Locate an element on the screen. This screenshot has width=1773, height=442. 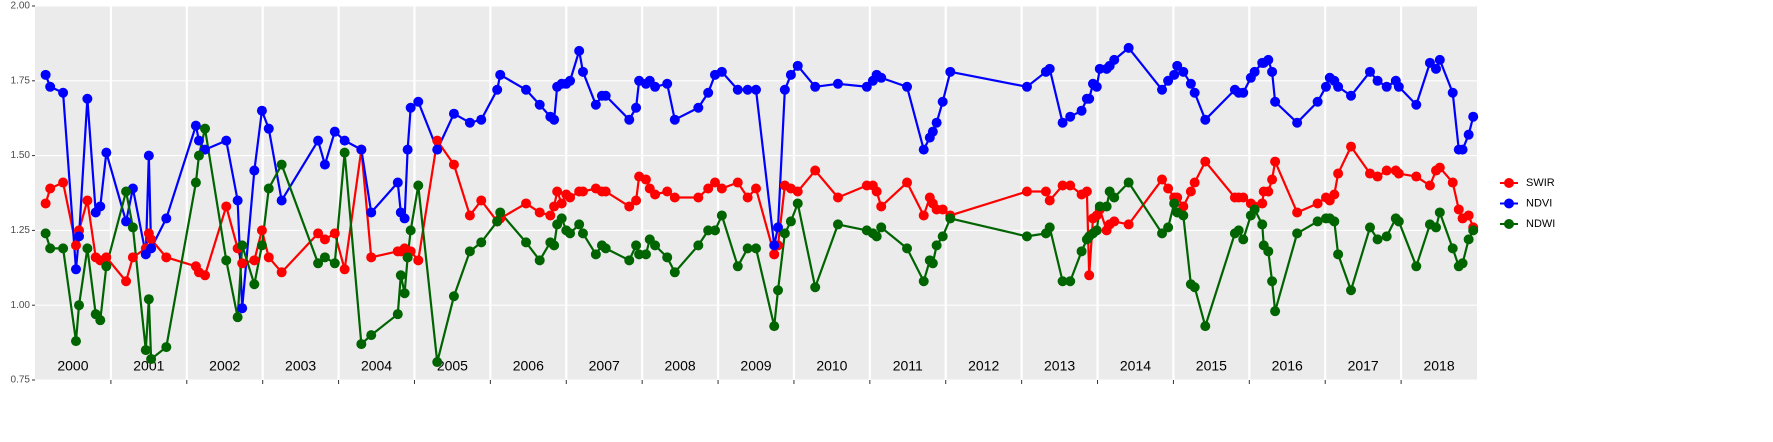
y-tick-label: 0.75 is located at coordinates (21, 380).